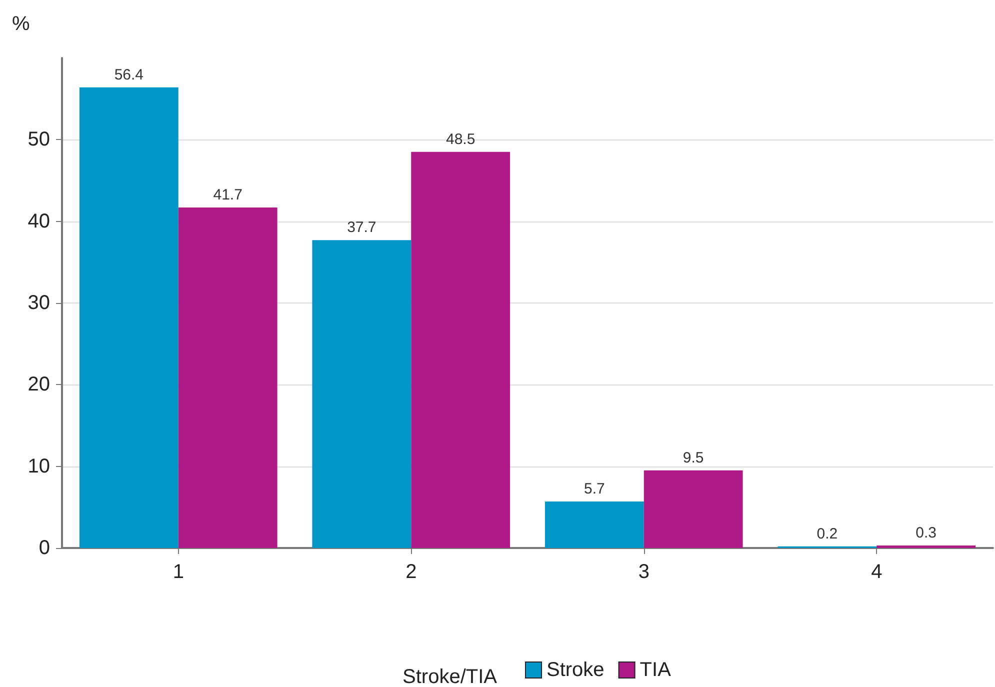 This screenshot has width=995, height=687. What do you see at coordinates (656, 670) in the screenshot?
I see `legend-label: TIA` at bounding box center [656, 670].